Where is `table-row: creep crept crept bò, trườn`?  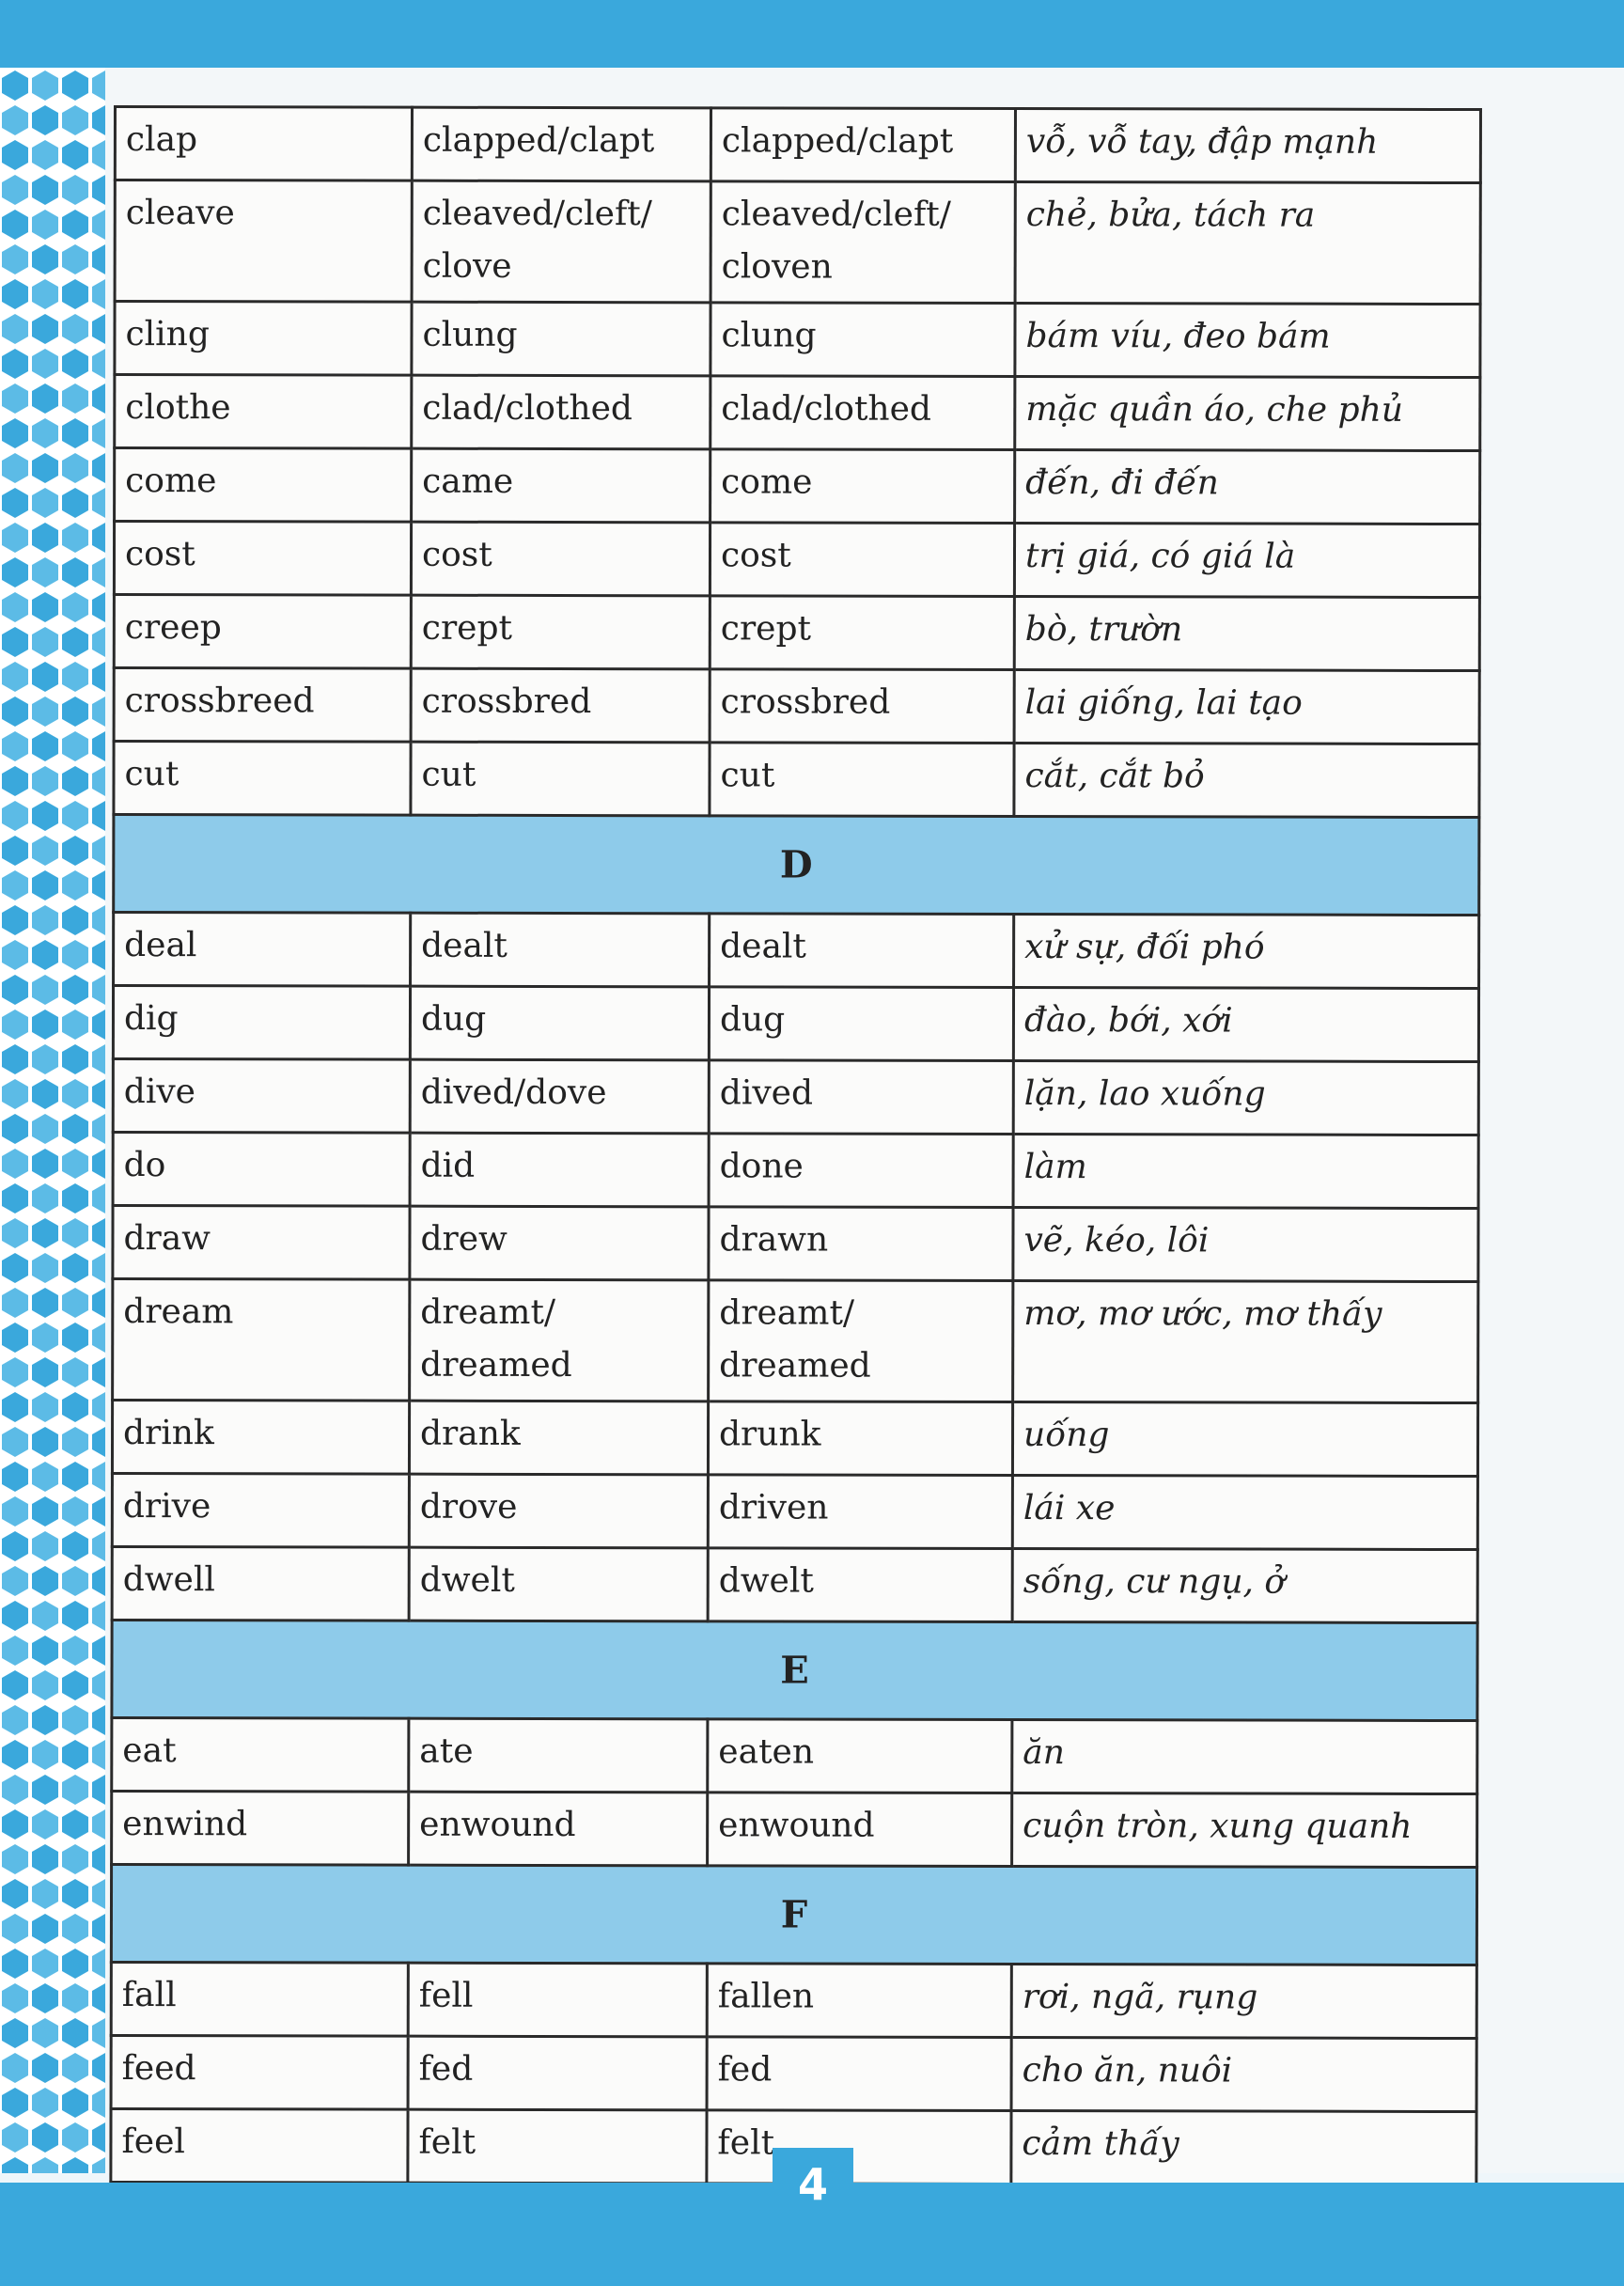 table-row: creep crept crept bò, trườn is located at coordinates (797, 632).